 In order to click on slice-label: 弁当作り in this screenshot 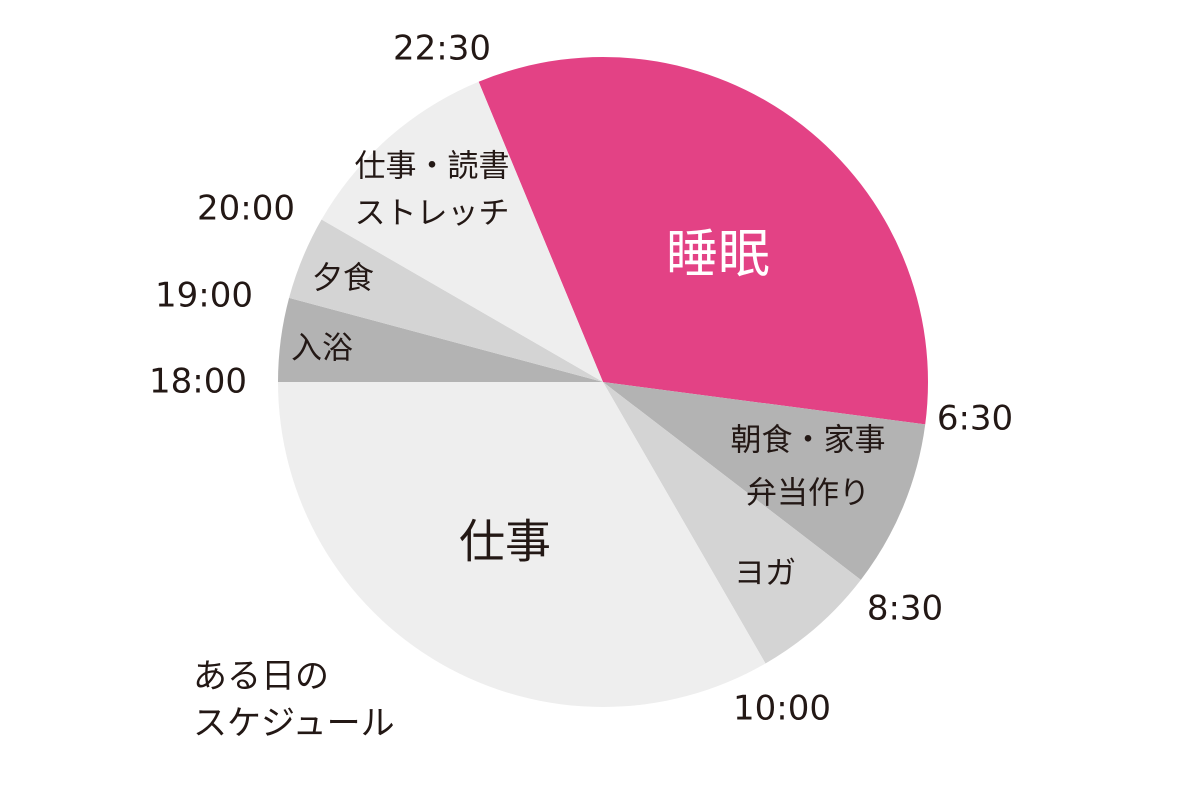, I will do `click(808, 494)`.